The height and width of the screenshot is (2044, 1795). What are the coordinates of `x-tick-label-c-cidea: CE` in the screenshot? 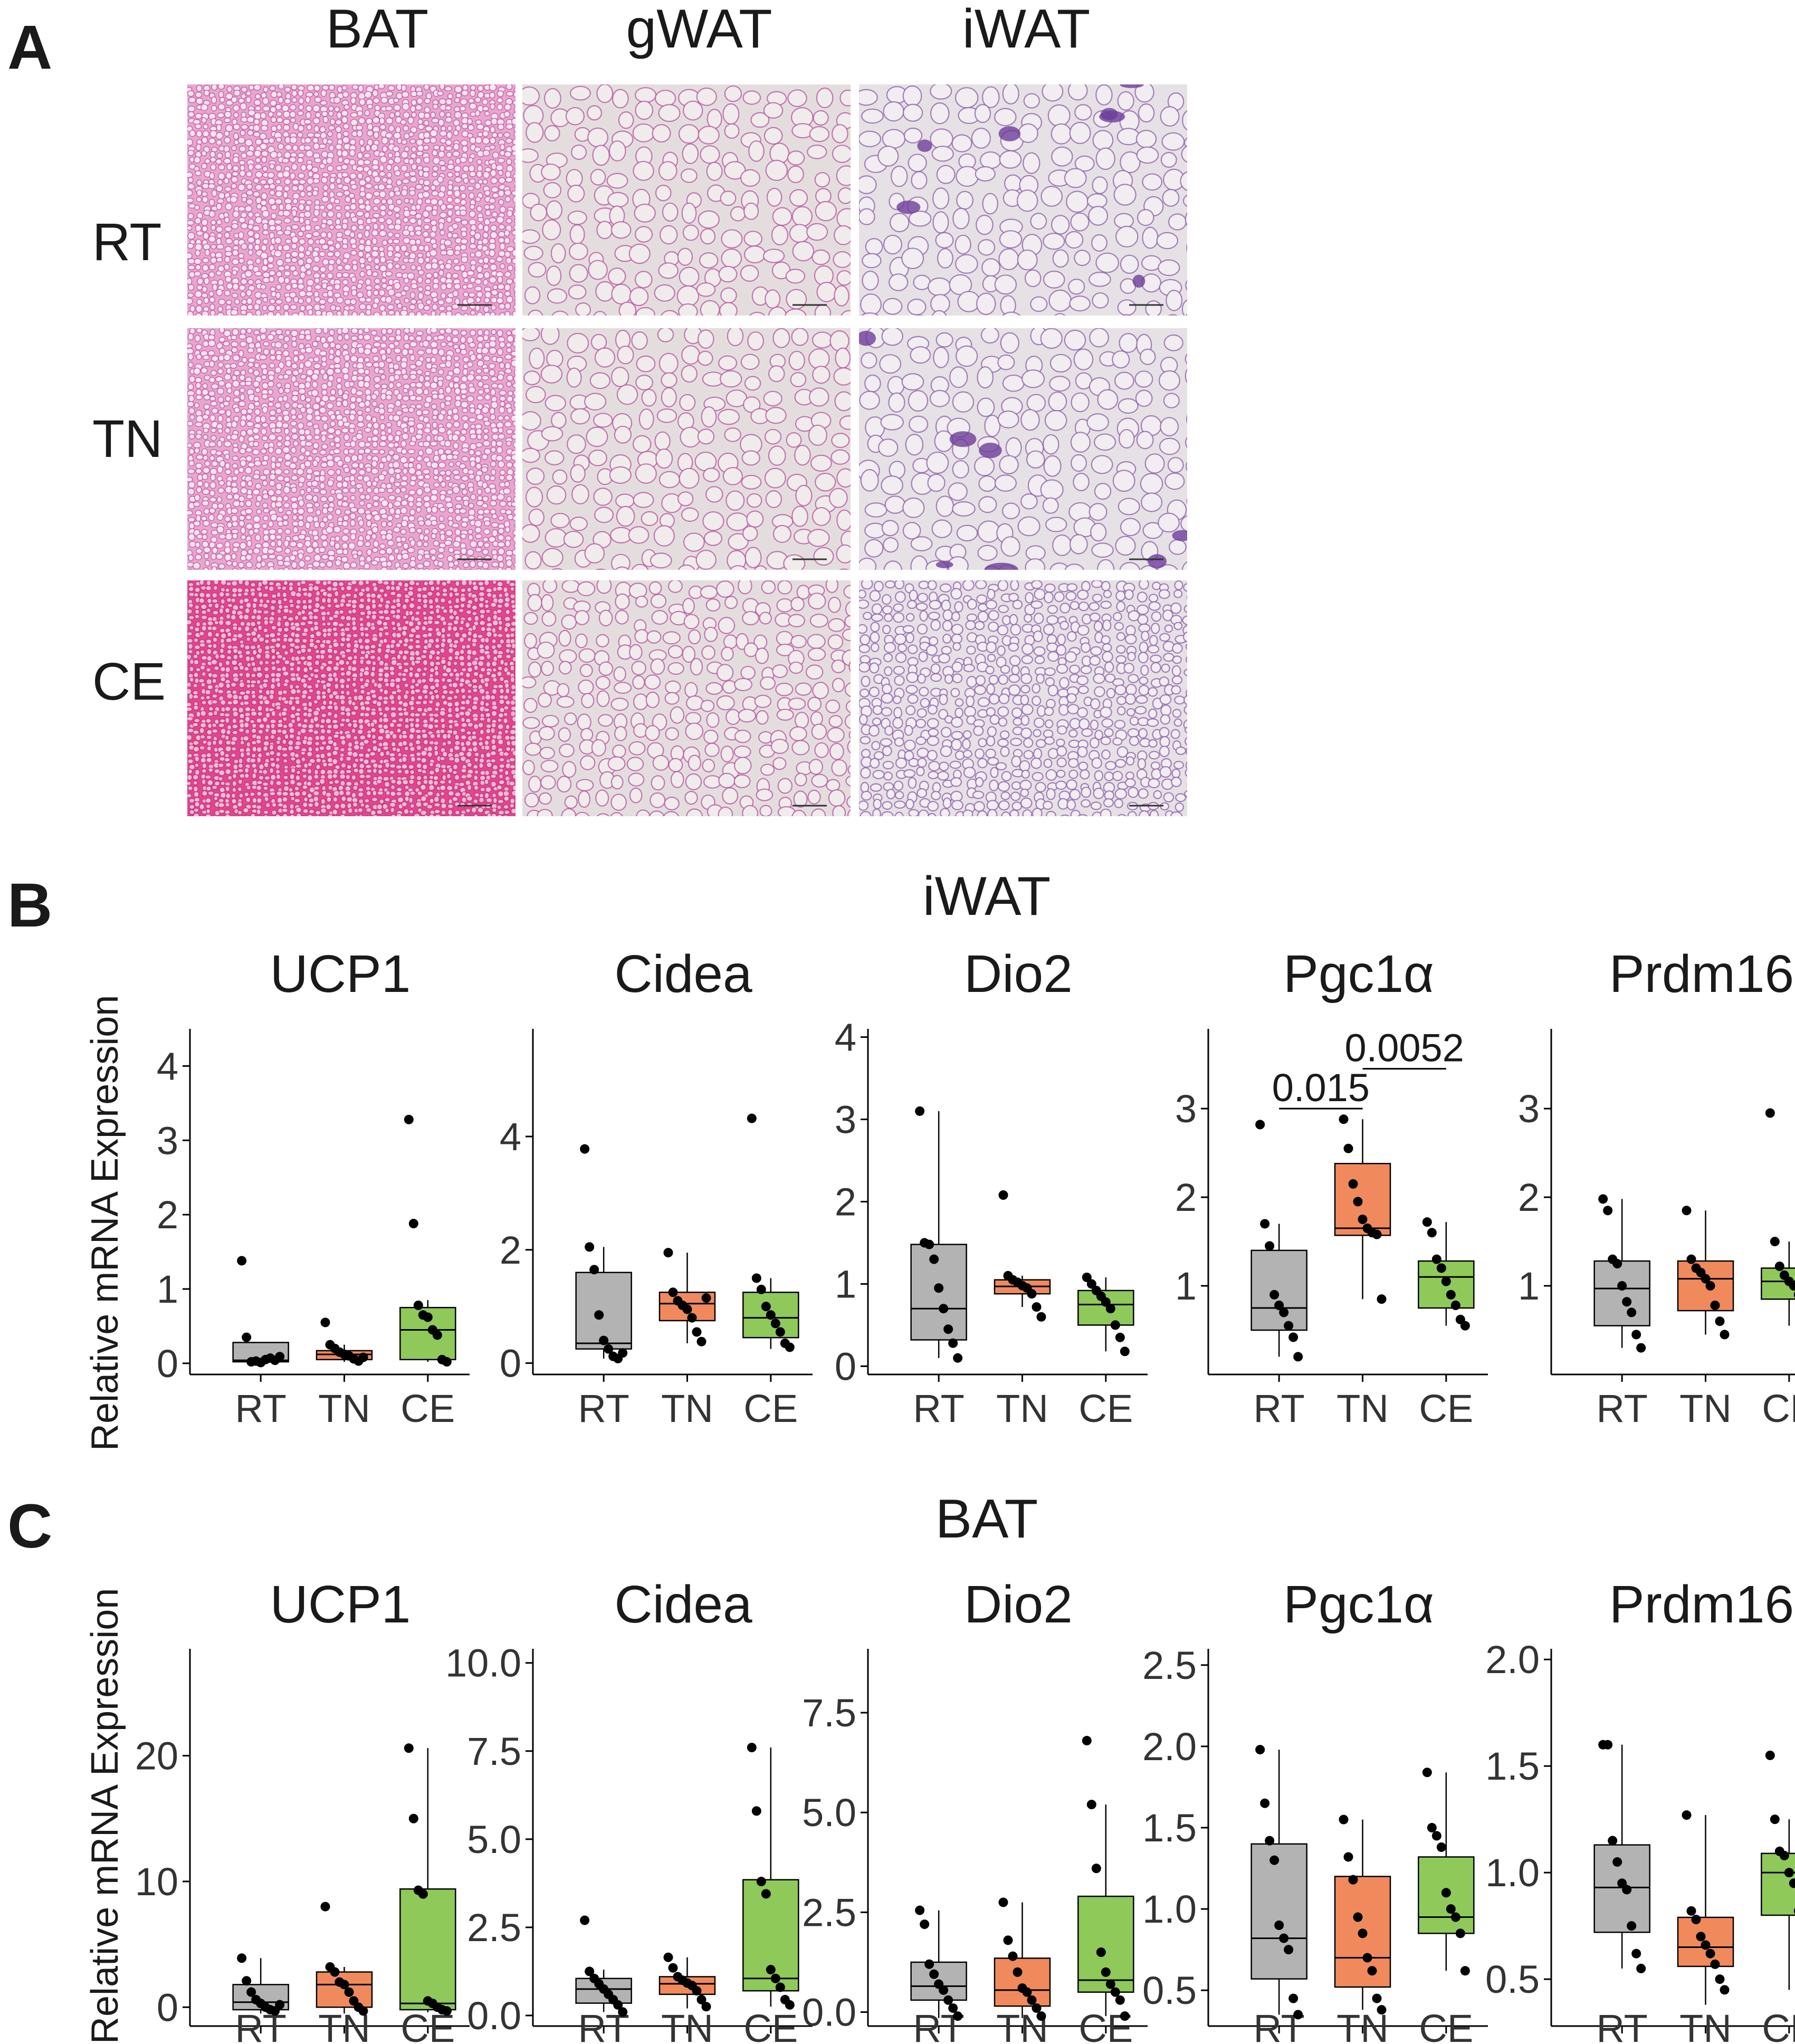 It's located at (771, 2025).